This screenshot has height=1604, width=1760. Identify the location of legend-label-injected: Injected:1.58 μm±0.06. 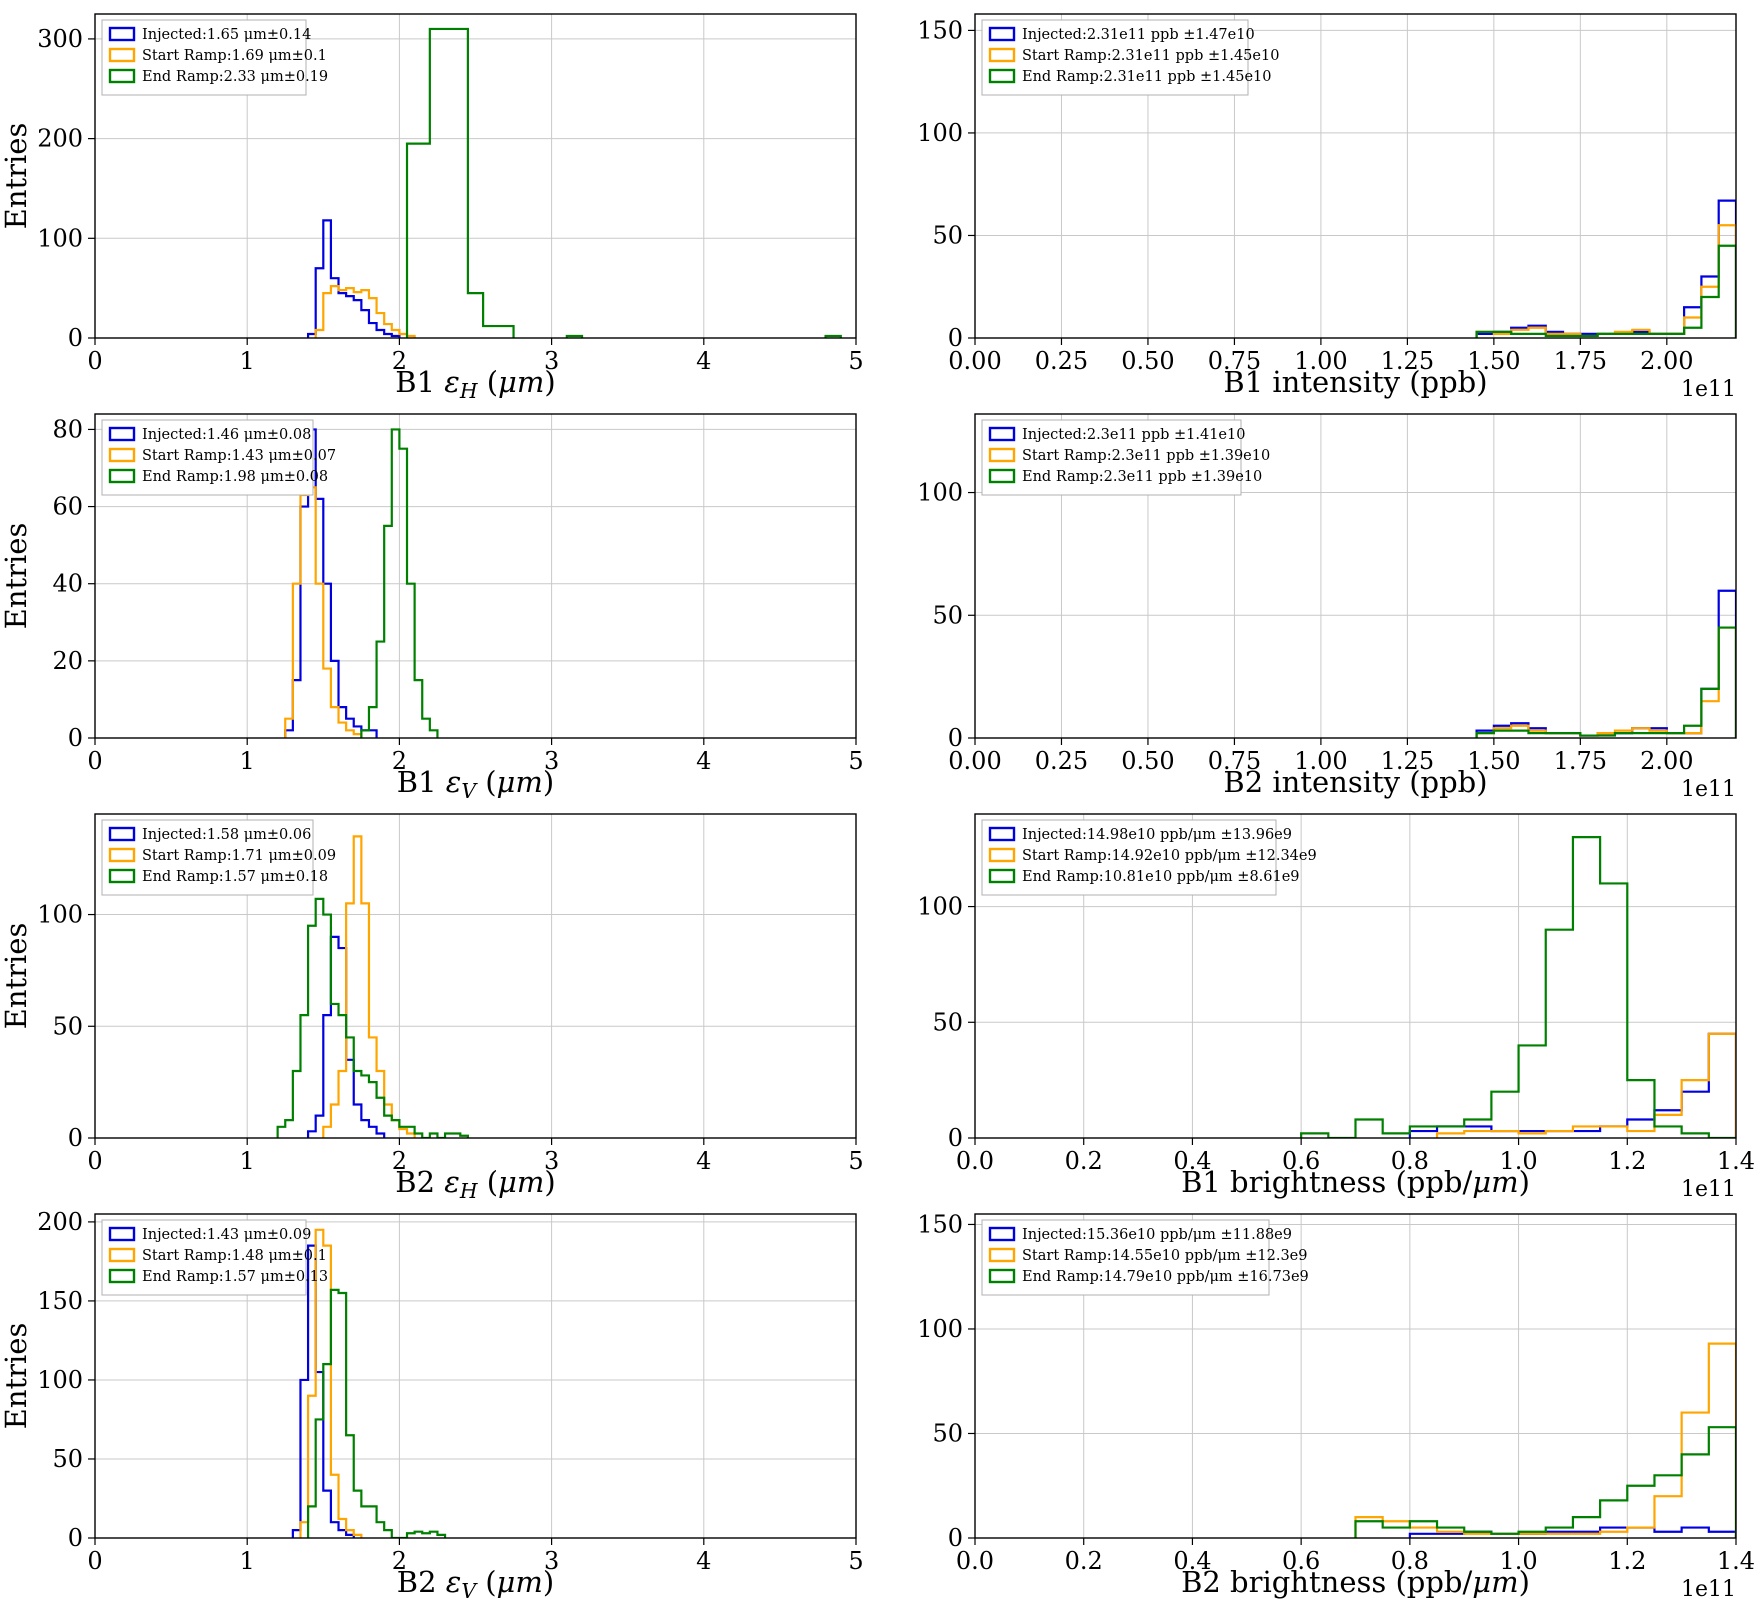
(226, 835).